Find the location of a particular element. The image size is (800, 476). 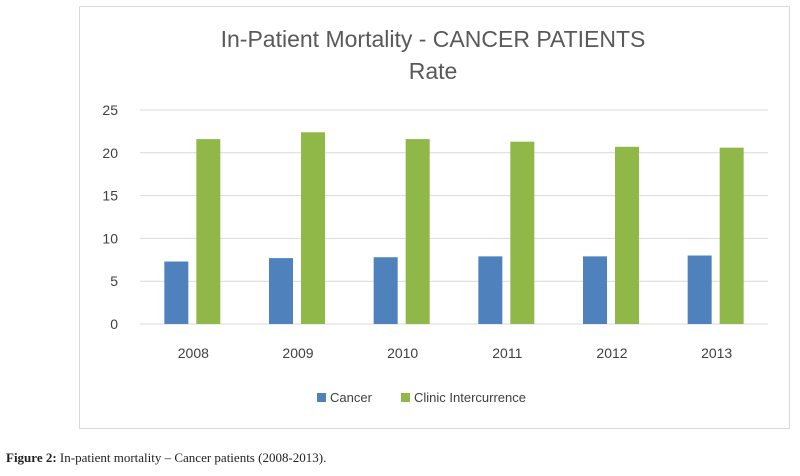

caption-label: Figure 2: is located at coordinates (31, 457).